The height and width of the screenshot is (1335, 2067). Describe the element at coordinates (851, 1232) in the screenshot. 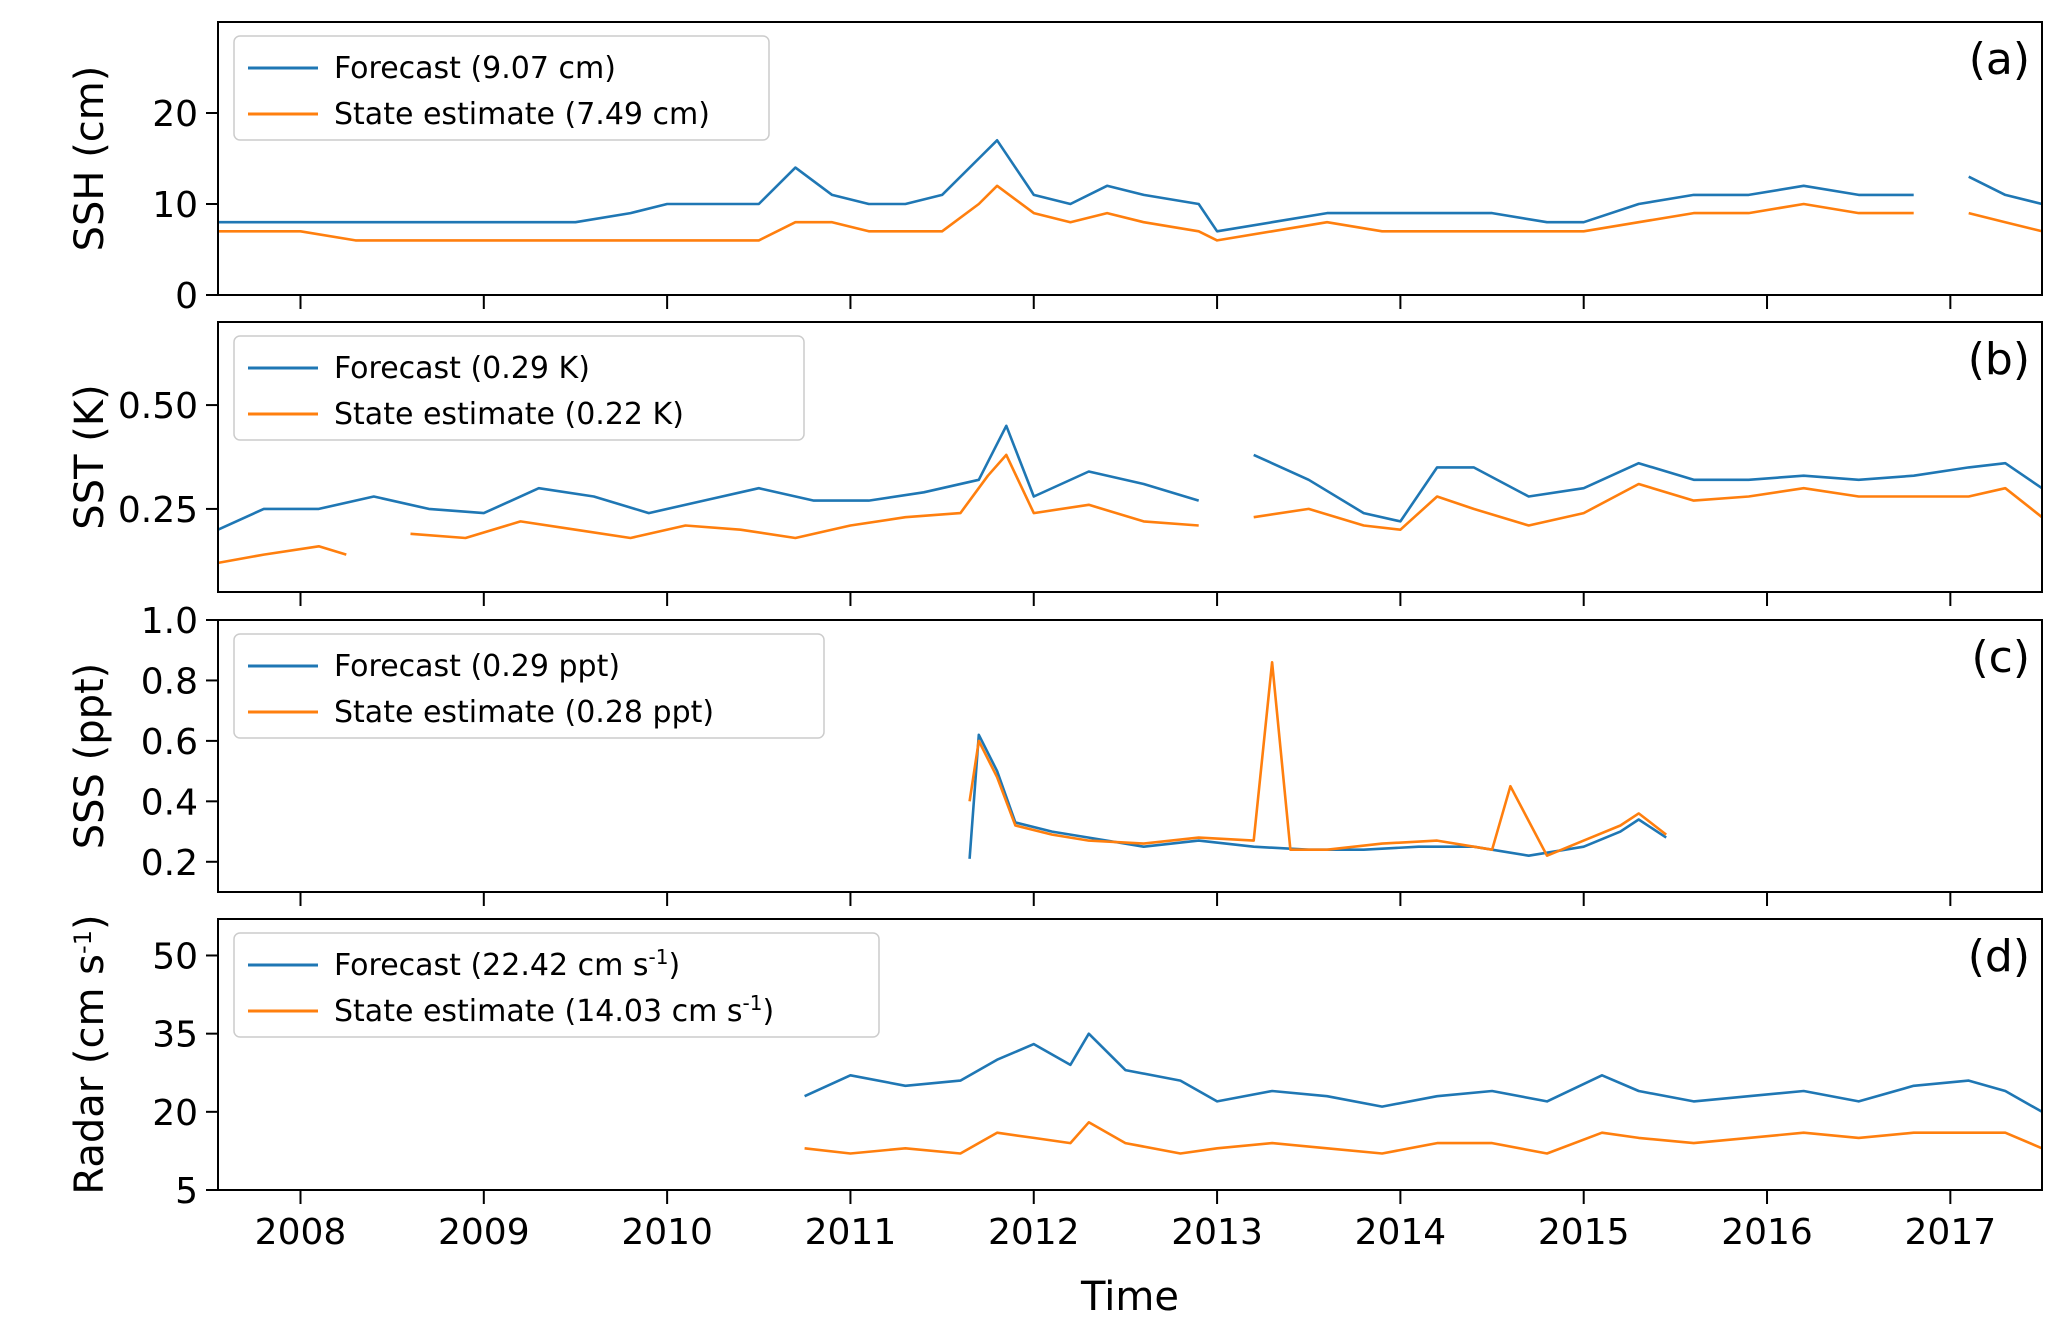

I see `x-tick-label: 2011` at that location.